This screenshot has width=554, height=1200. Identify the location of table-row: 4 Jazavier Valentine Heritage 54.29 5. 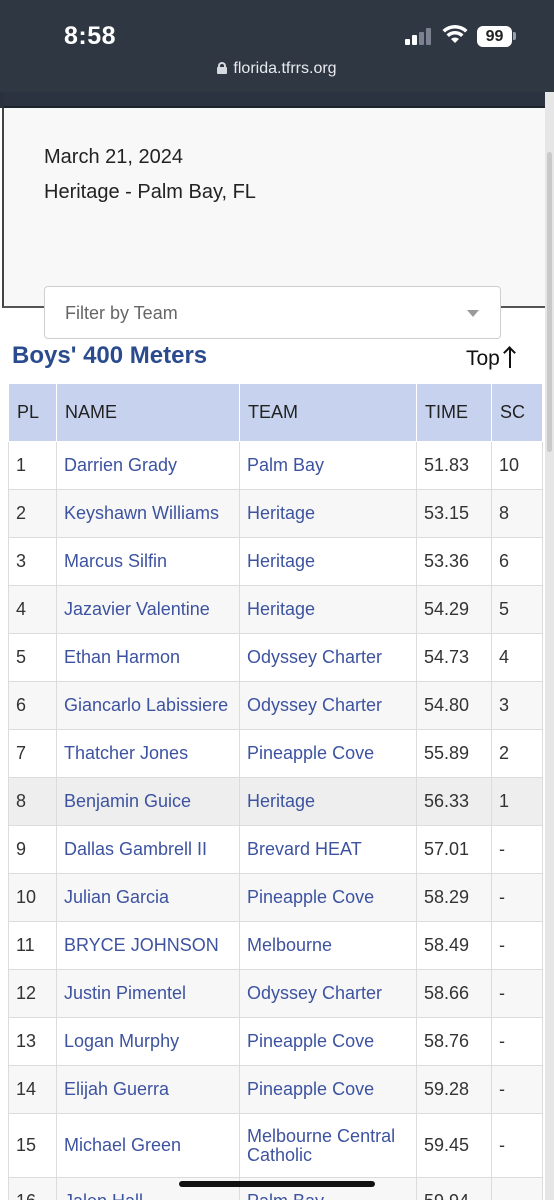
(275, 609).